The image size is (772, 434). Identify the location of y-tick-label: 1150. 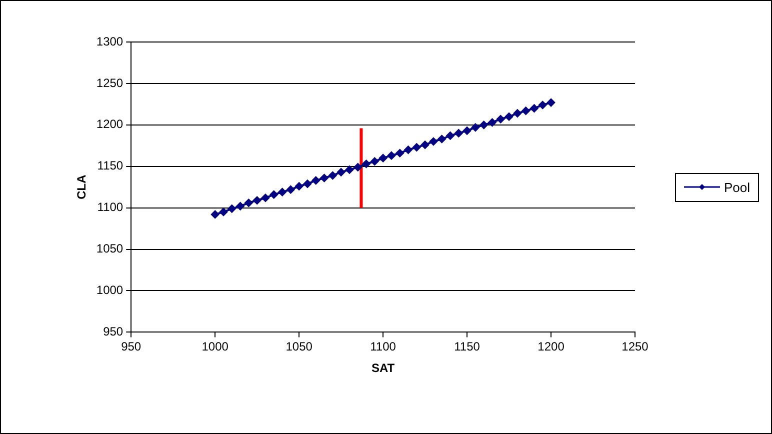
(110, 165).